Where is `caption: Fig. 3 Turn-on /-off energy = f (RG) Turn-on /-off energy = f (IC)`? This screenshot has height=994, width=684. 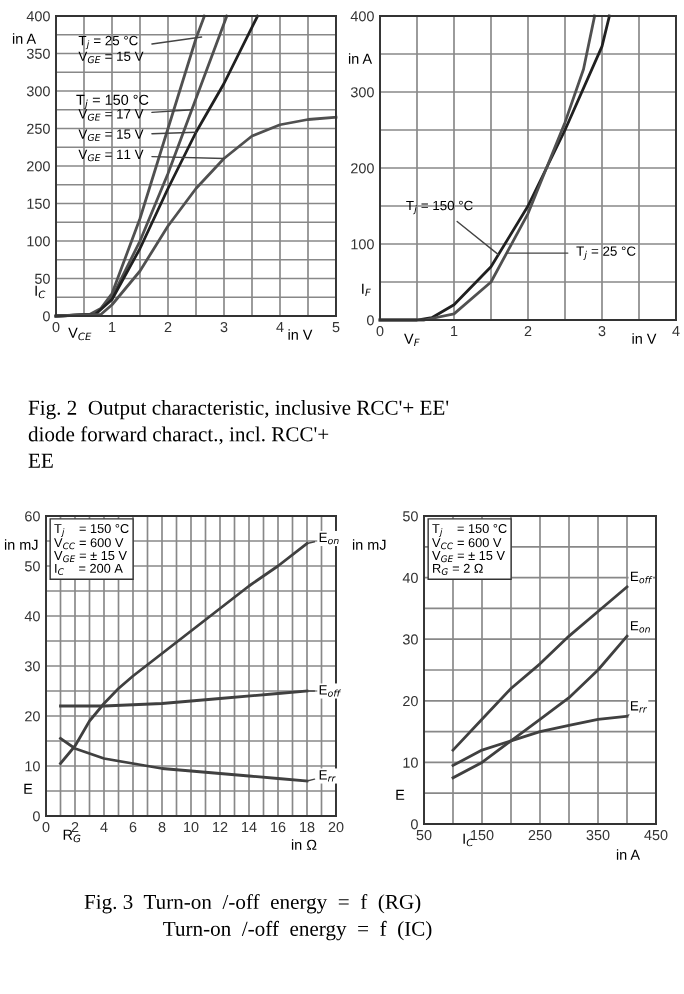 caption: Fig. 3 Turn-on /-off energy = f (RG) Turn-on /-off energy = f (IC) is located at coordinates (258, 917).